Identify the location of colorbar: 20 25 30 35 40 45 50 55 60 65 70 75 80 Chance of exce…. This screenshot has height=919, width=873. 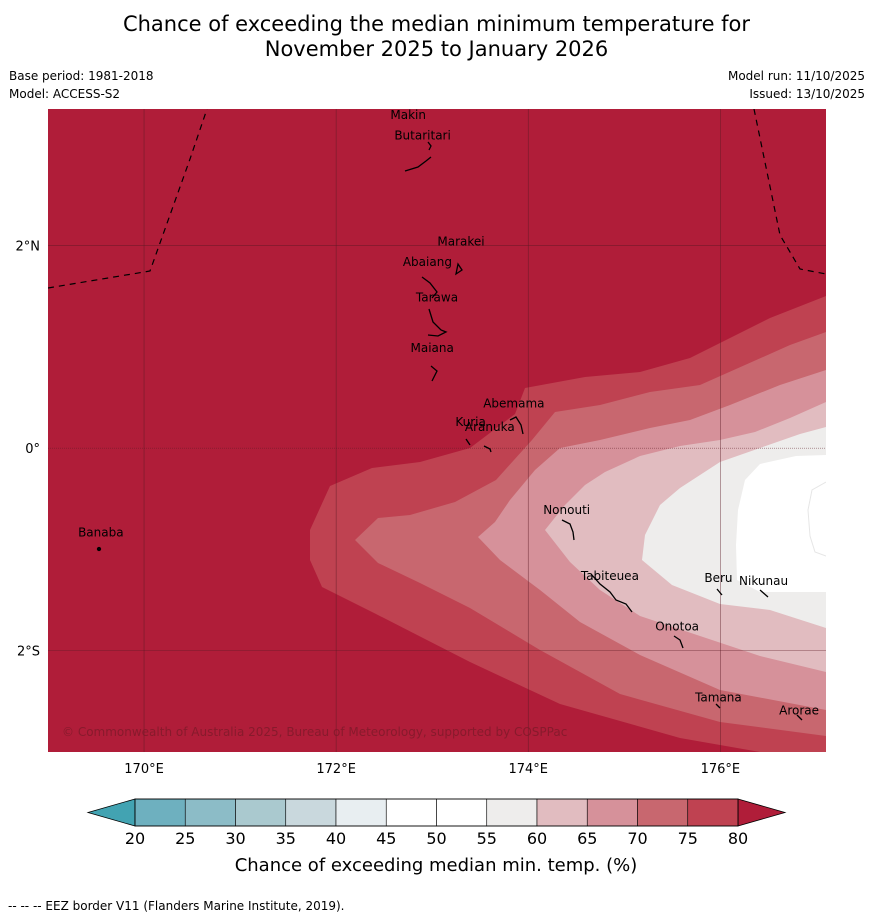
(436, 837).